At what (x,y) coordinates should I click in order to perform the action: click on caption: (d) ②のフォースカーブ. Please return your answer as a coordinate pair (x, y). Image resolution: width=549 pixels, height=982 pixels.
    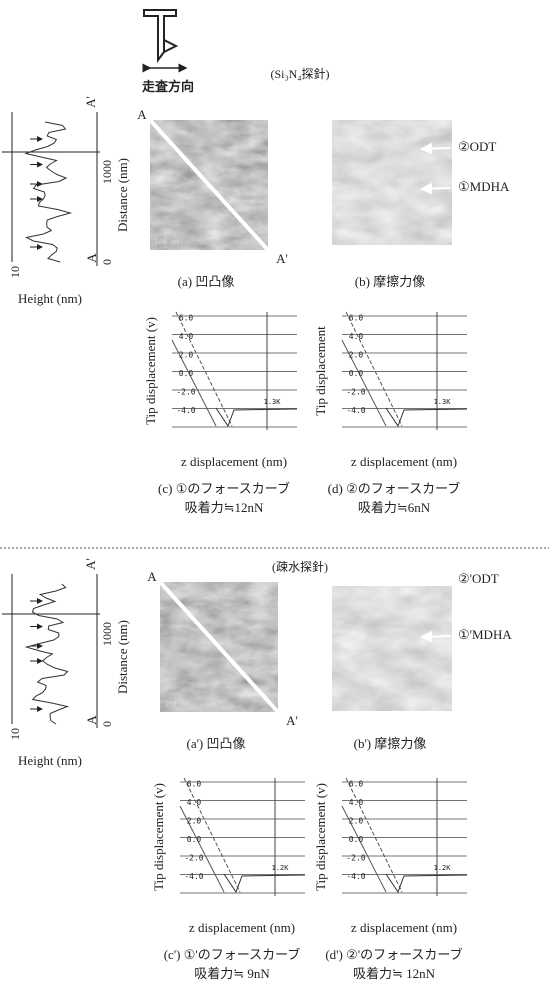
    Looking at the image, I should click on (394, 488).